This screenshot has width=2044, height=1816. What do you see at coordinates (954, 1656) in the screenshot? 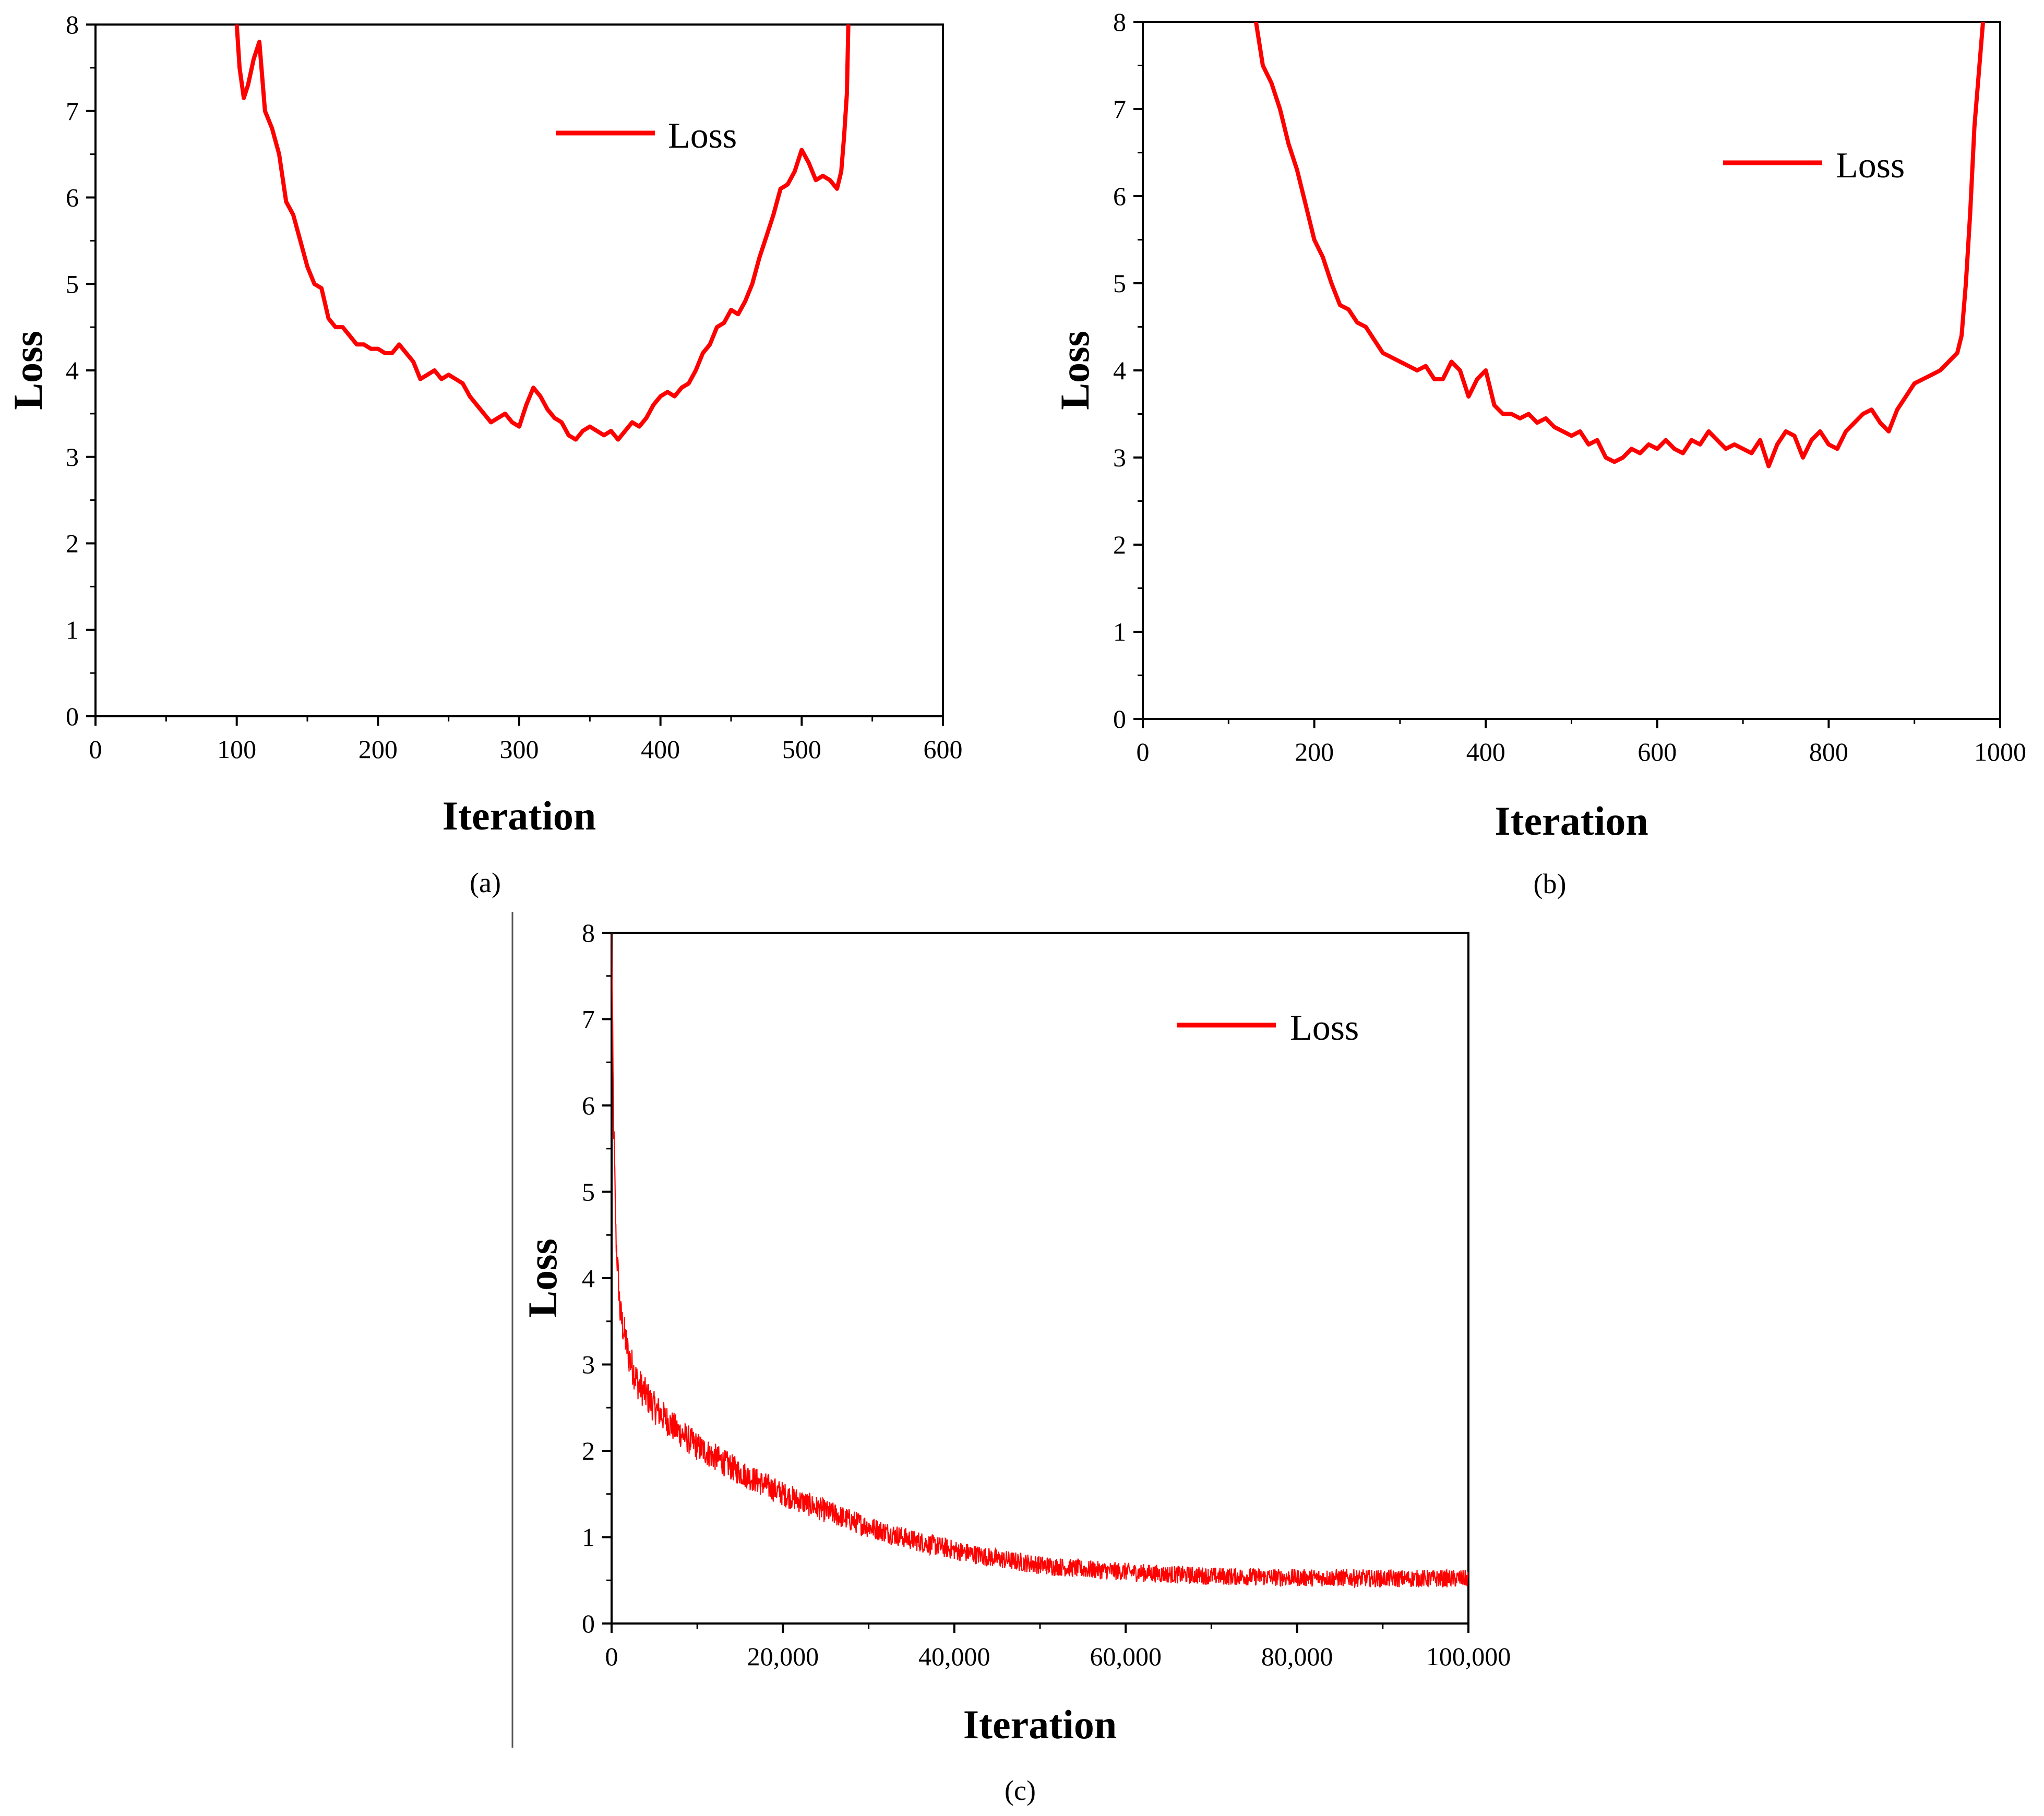
I see `x-tick-label: 40,000` at bounding box center [954, 1656].